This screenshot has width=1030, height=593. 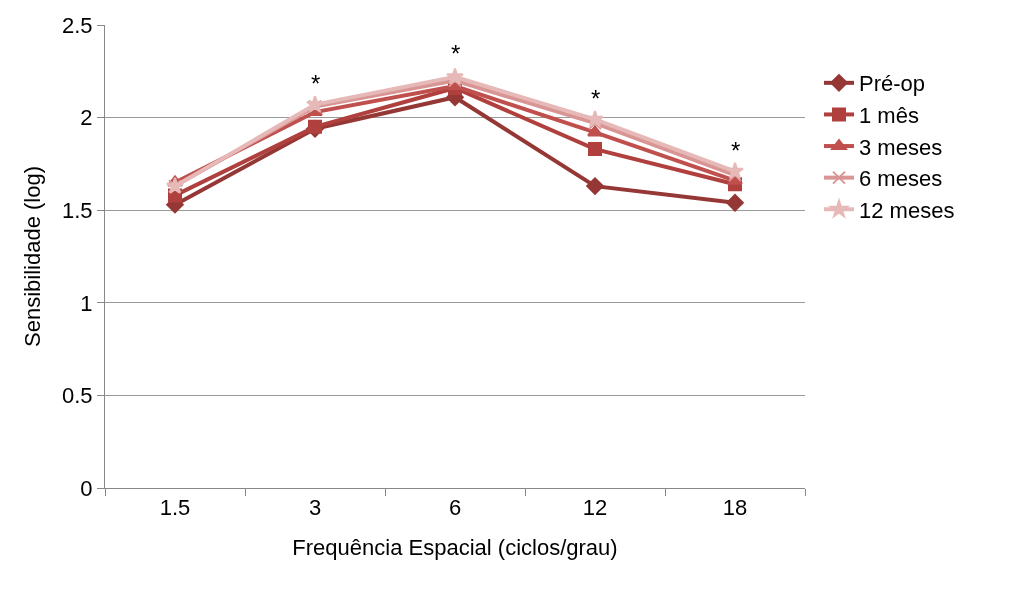 I want to click on legend-label: 6 meses, so click(x=901, y=179).